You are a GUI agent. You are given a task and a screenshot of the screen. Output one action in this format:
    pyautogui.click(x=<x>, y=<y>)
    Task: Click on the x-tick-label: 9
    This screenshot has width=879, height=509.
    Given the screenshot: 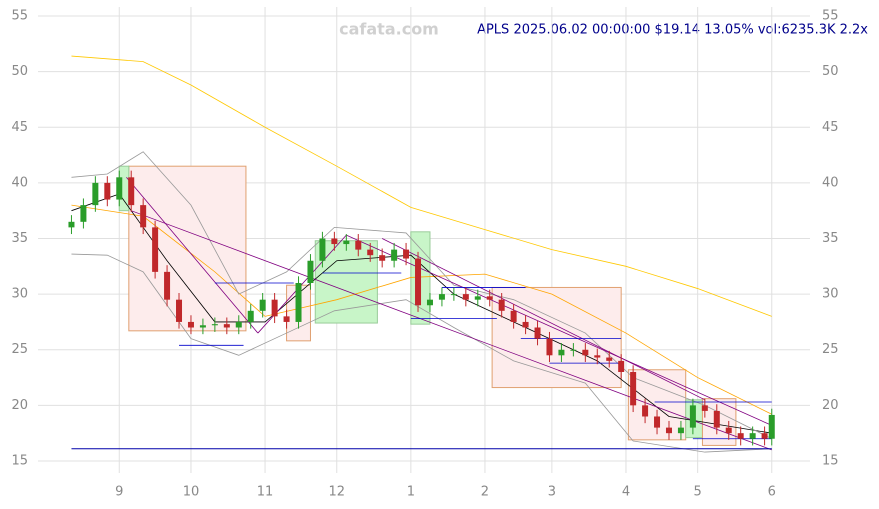 What is the action you would take?
    pyautogui.click(x=119, y=492)
    